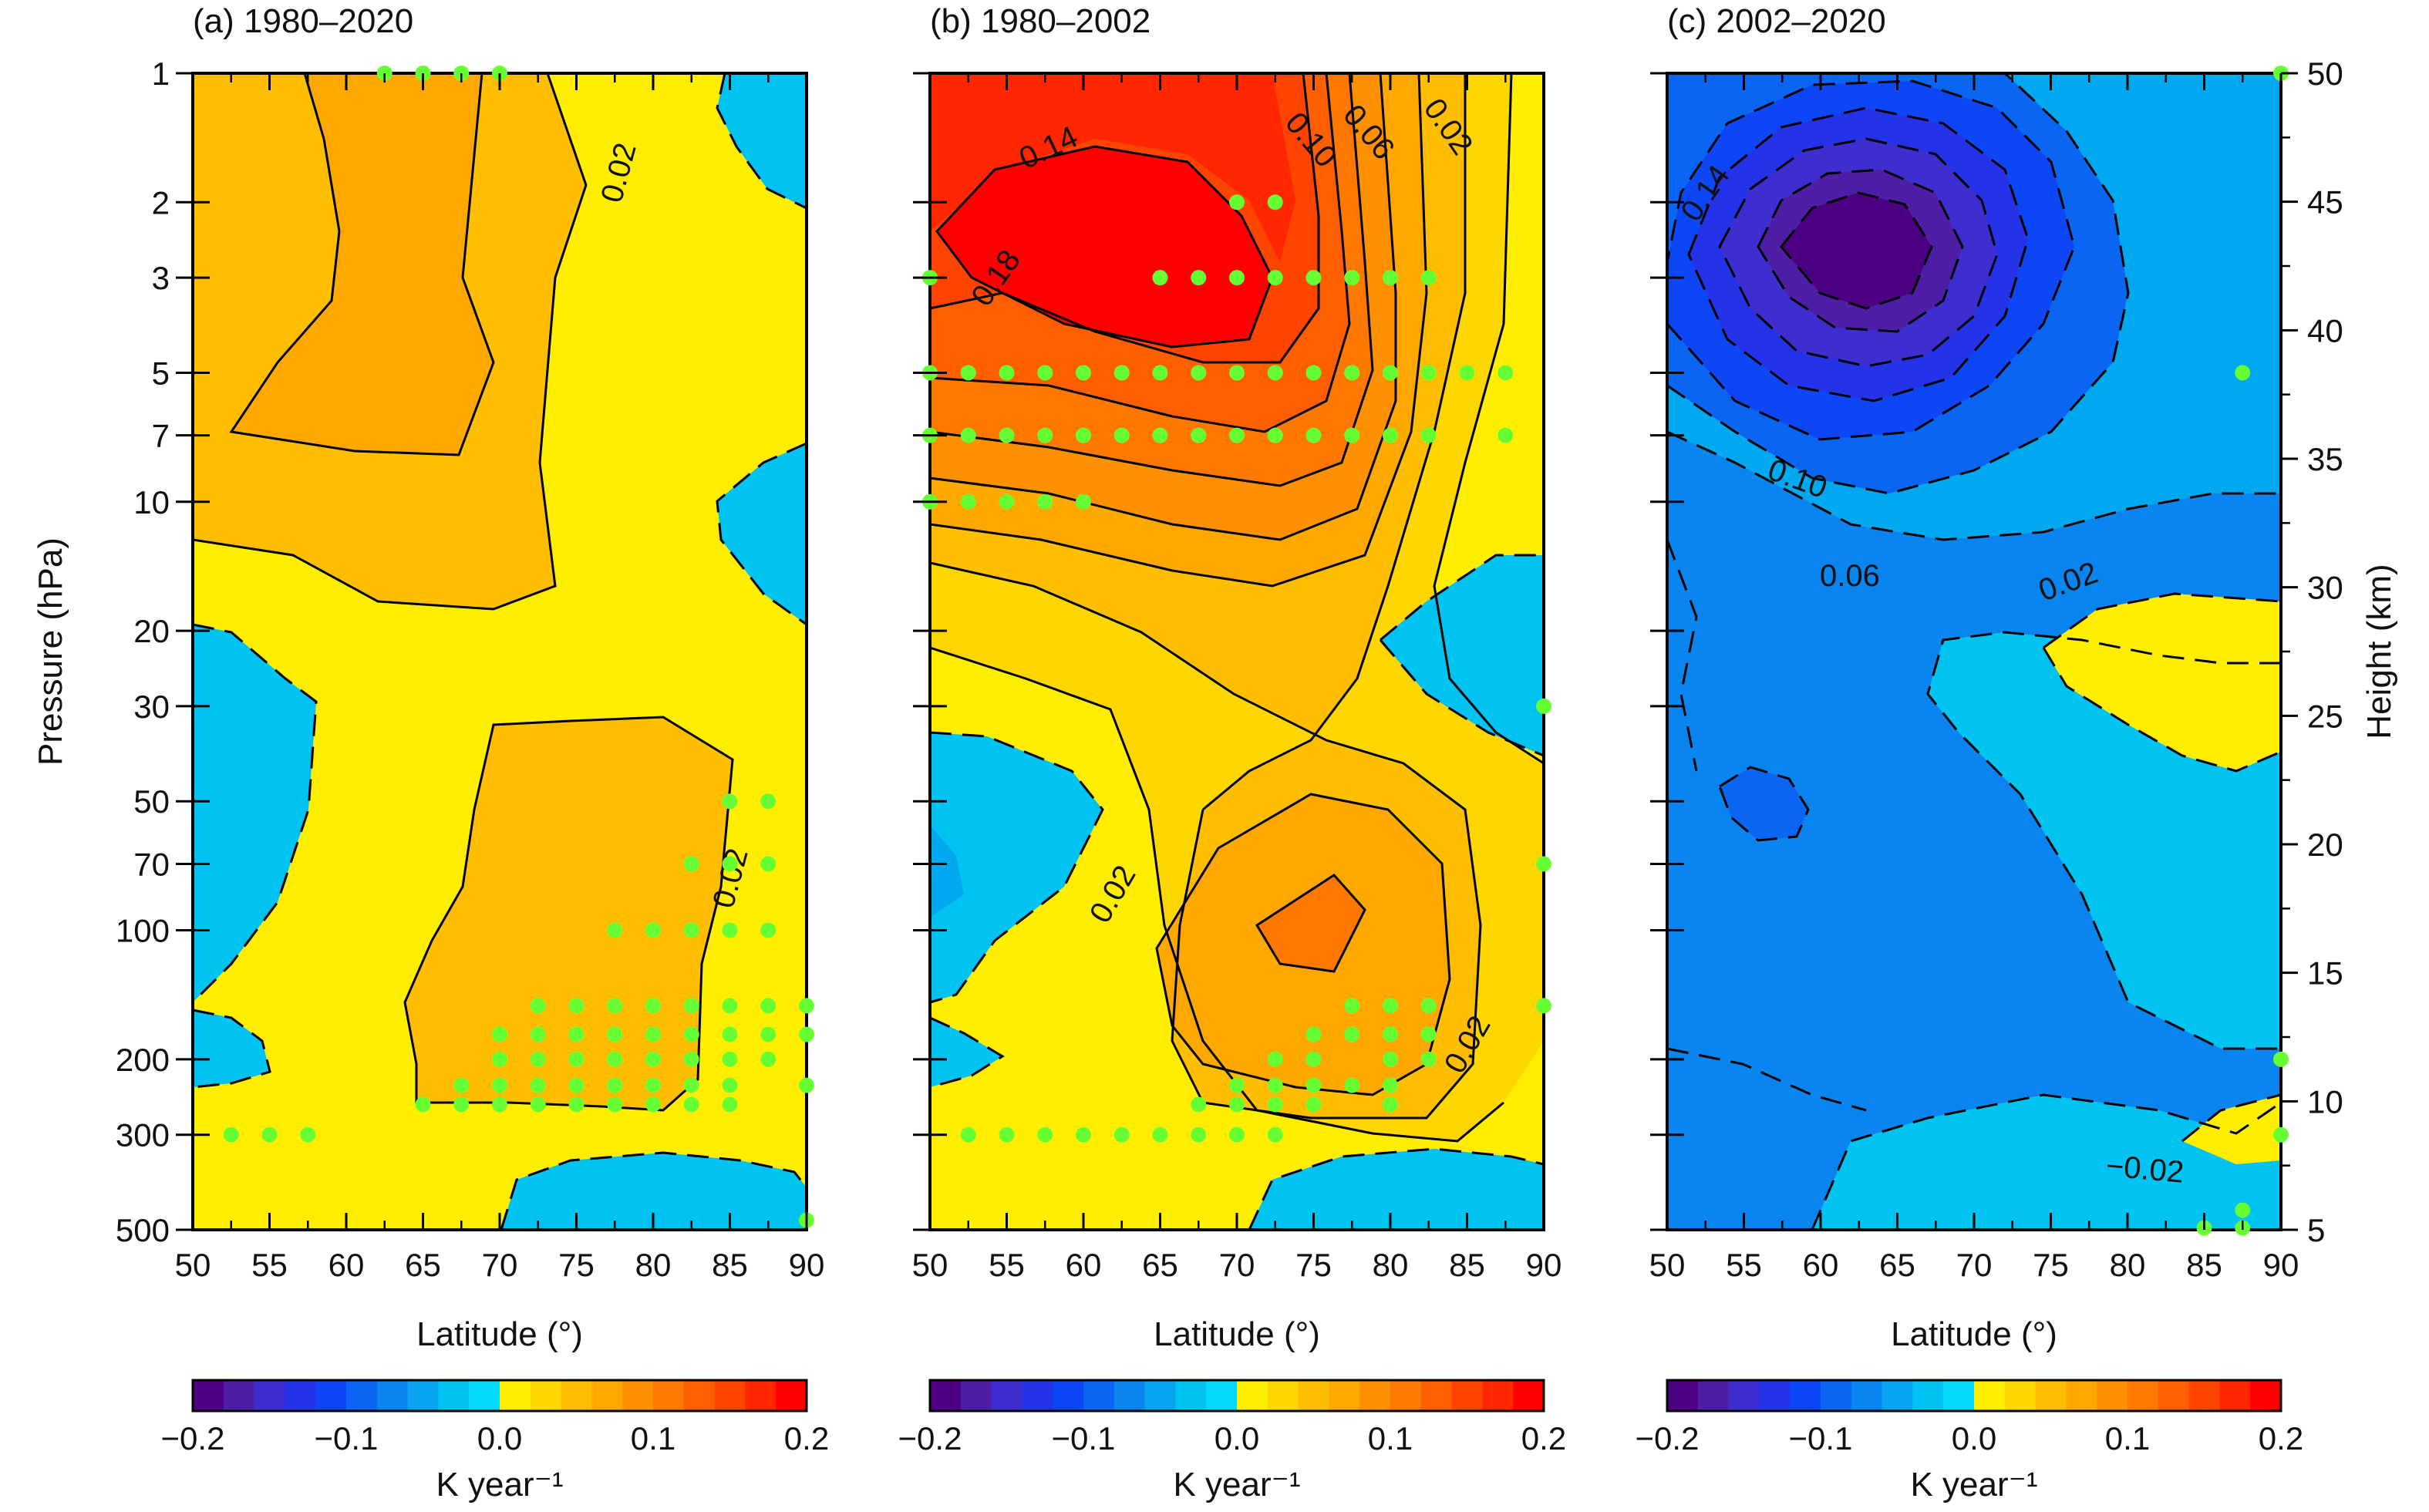 The width and height of the screenshot is (2429, 1512). Describe the element at coordinates (1973, 1485) in the screenshot. I see `colorbar-label: K year⁻¹` at that location.